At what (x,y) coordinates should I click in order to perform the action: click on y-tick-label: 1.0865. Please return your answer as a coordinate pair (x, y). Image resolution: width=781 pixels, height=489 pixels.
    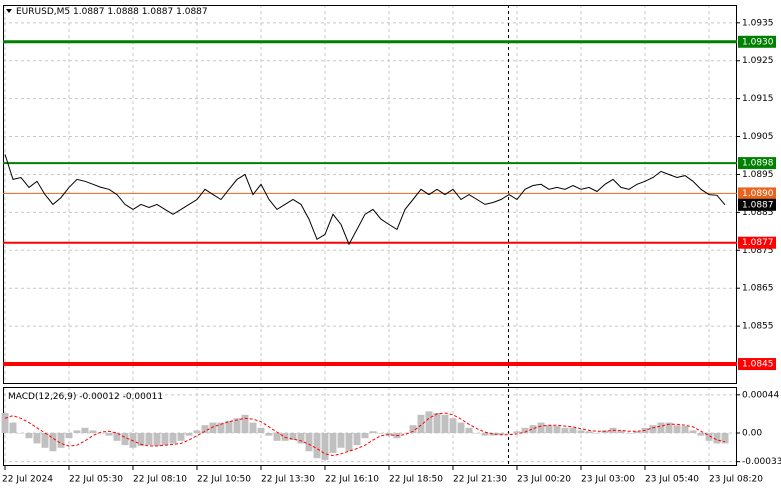
    Looking at the image, I should click on (758, 289).